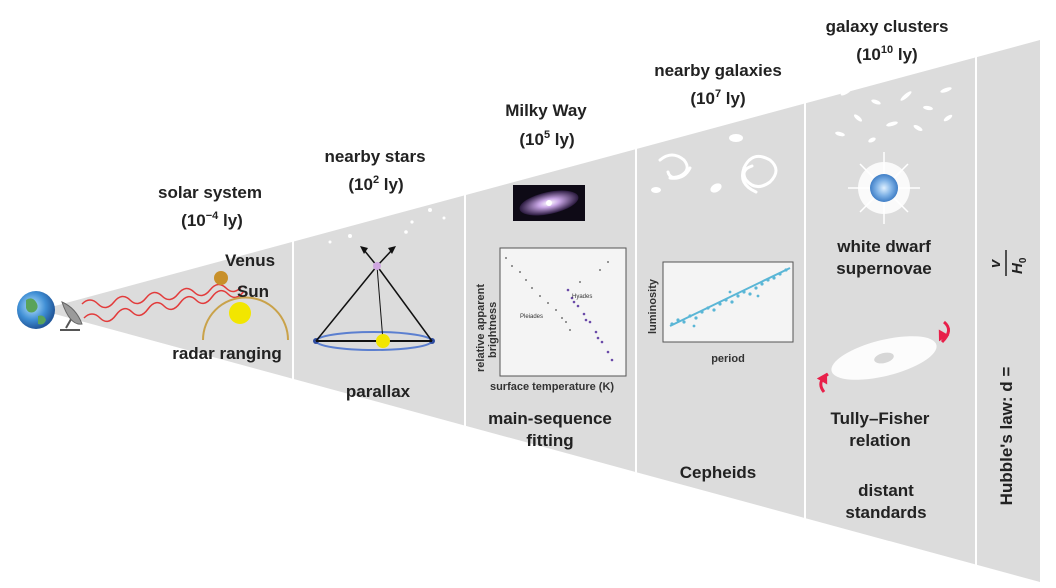  I want to click on clusters-title: galaxy clusters, so click(887, 26).